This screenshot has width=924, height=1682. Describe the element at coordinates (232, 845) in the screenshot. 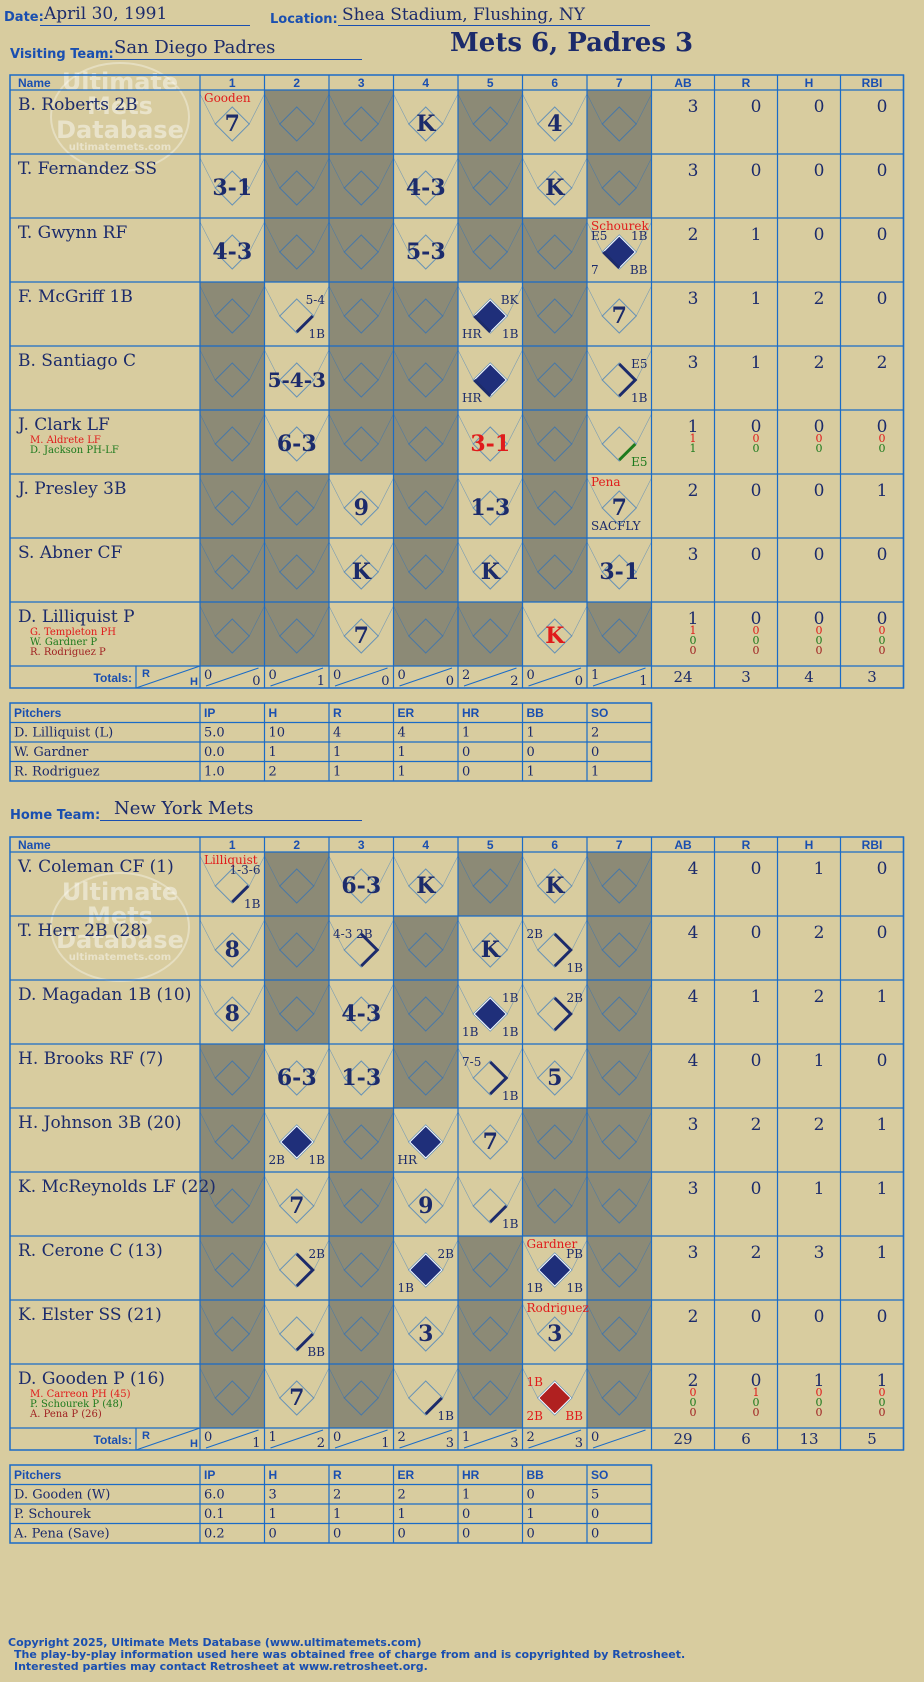

I see `home-inning-header: 1` at that location.